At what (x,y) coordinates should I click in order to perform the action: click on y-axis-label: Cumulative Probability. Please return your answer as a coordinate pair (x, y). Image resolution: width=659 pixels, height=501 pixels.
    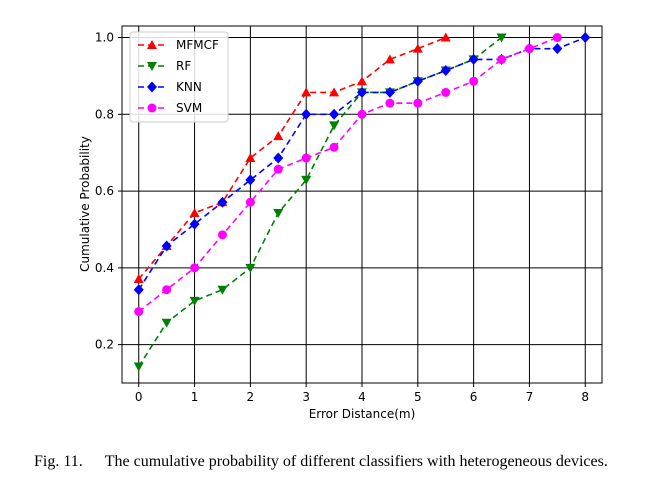
    Looking at the image, I should click on (85, 204).